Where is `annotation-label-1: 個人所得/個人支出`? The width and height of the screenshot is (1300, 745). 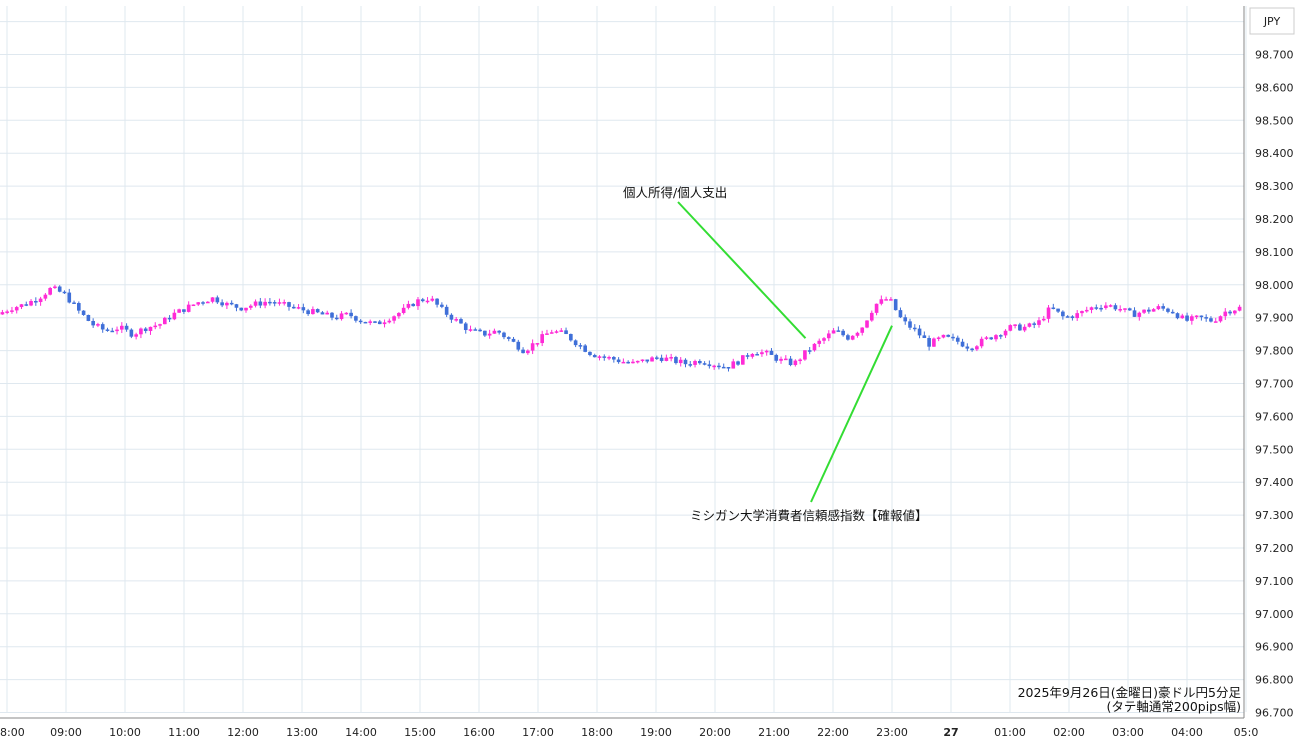
annotation-label-1: 個人所得/個人支出 is located at coordinates (675, 192).